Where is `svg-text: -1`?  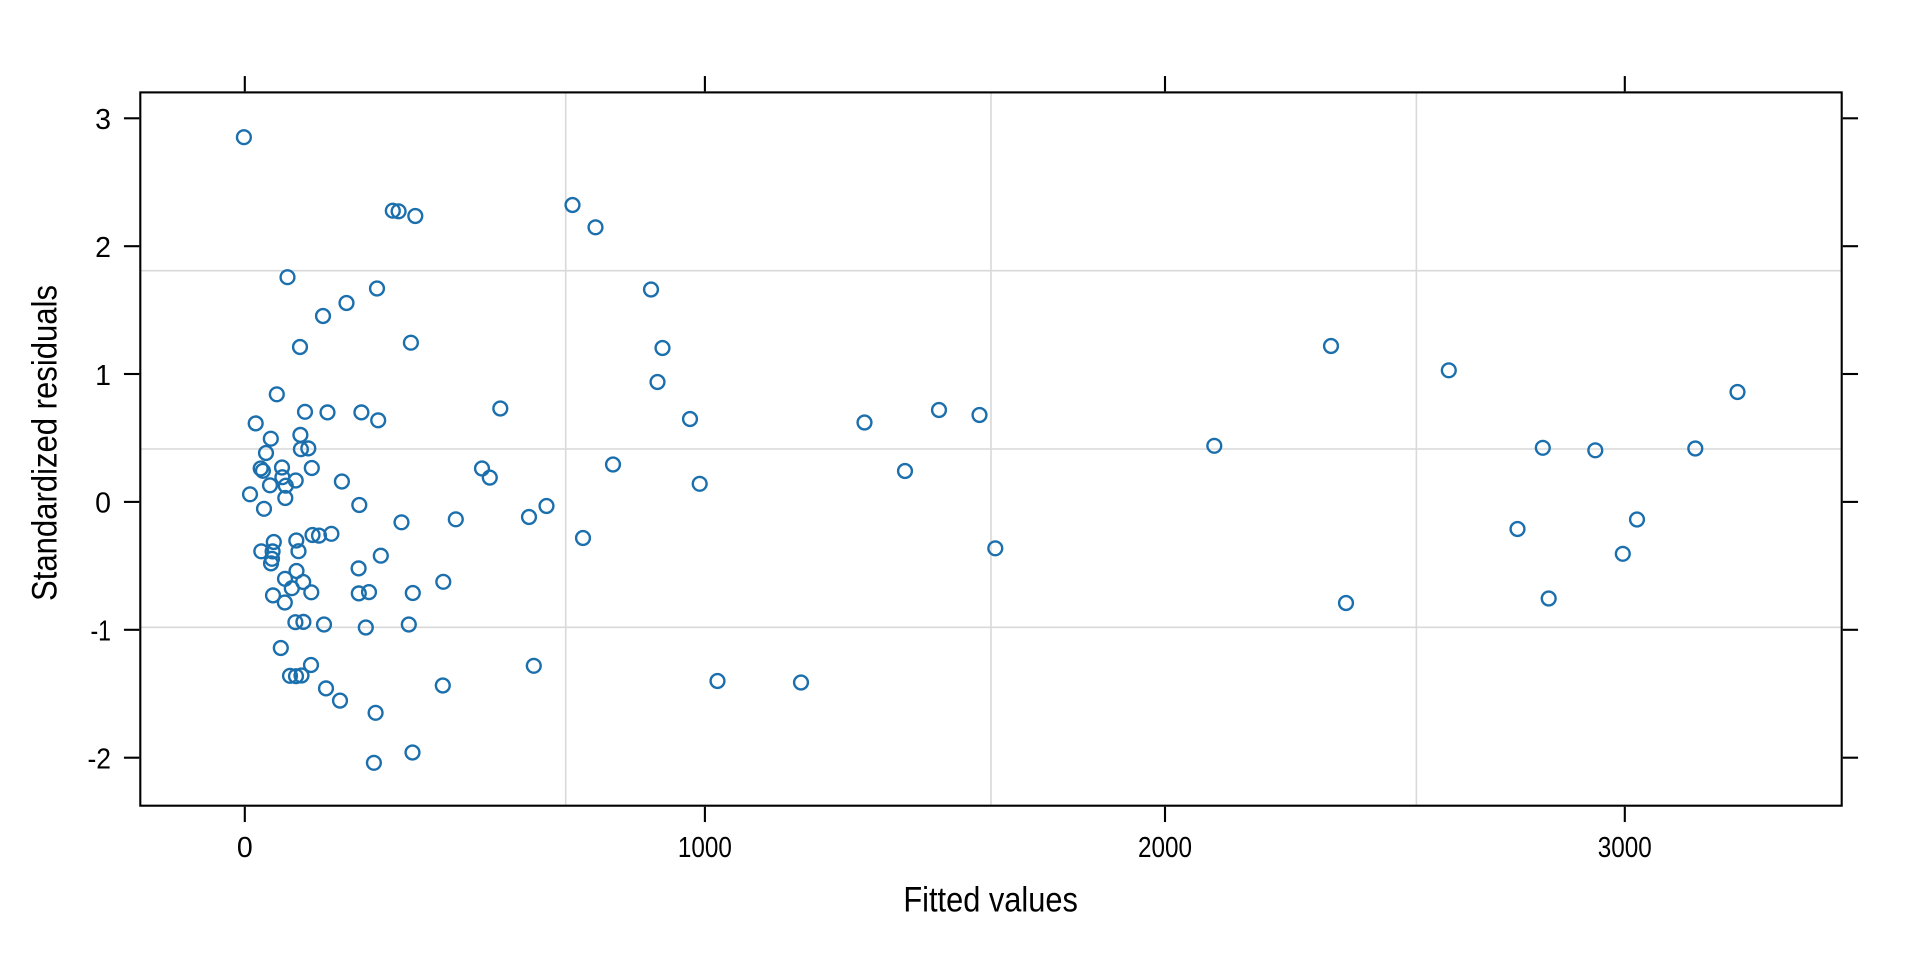
svg-text: -1 is located at coordinates (101, 632).